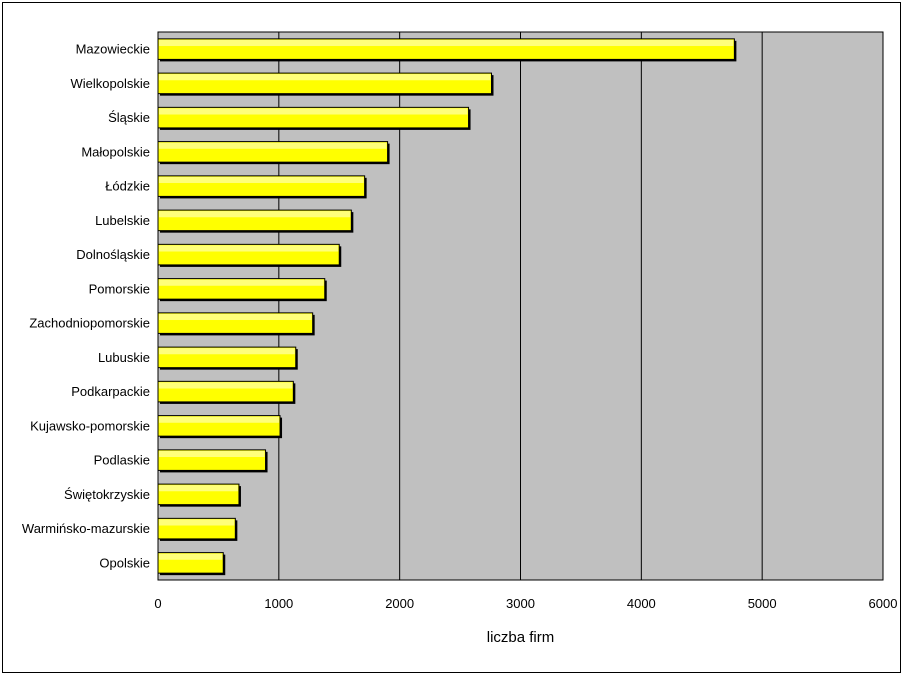  I want to click on x-tick-label: 0, so click(157, 603).